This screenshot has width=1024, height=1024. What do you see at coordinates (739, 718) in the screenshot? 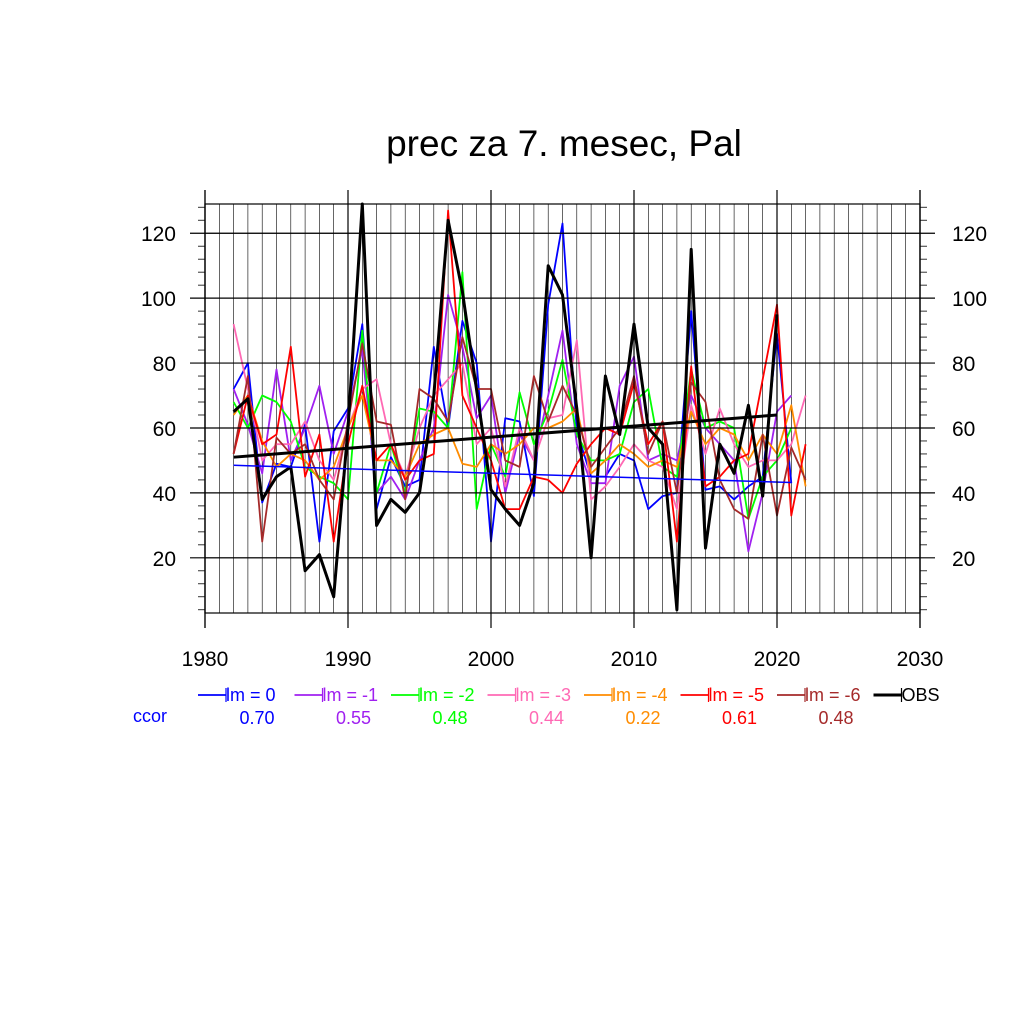
I see `legend-ccor-value: 0.61` at bounding box center [739, 718].